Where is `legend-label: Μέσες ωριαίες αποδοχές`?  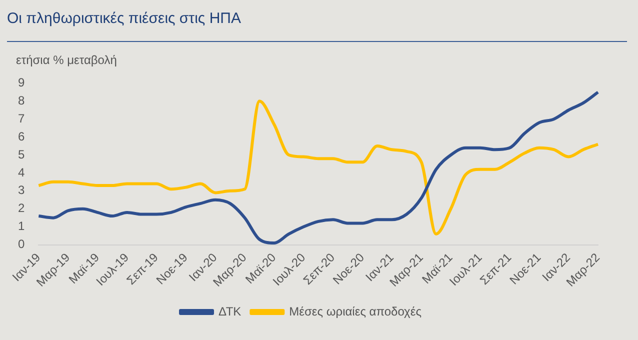 legend-label: Μέσες ωριαίες αποδοχές is located at coordinates (355, 311).